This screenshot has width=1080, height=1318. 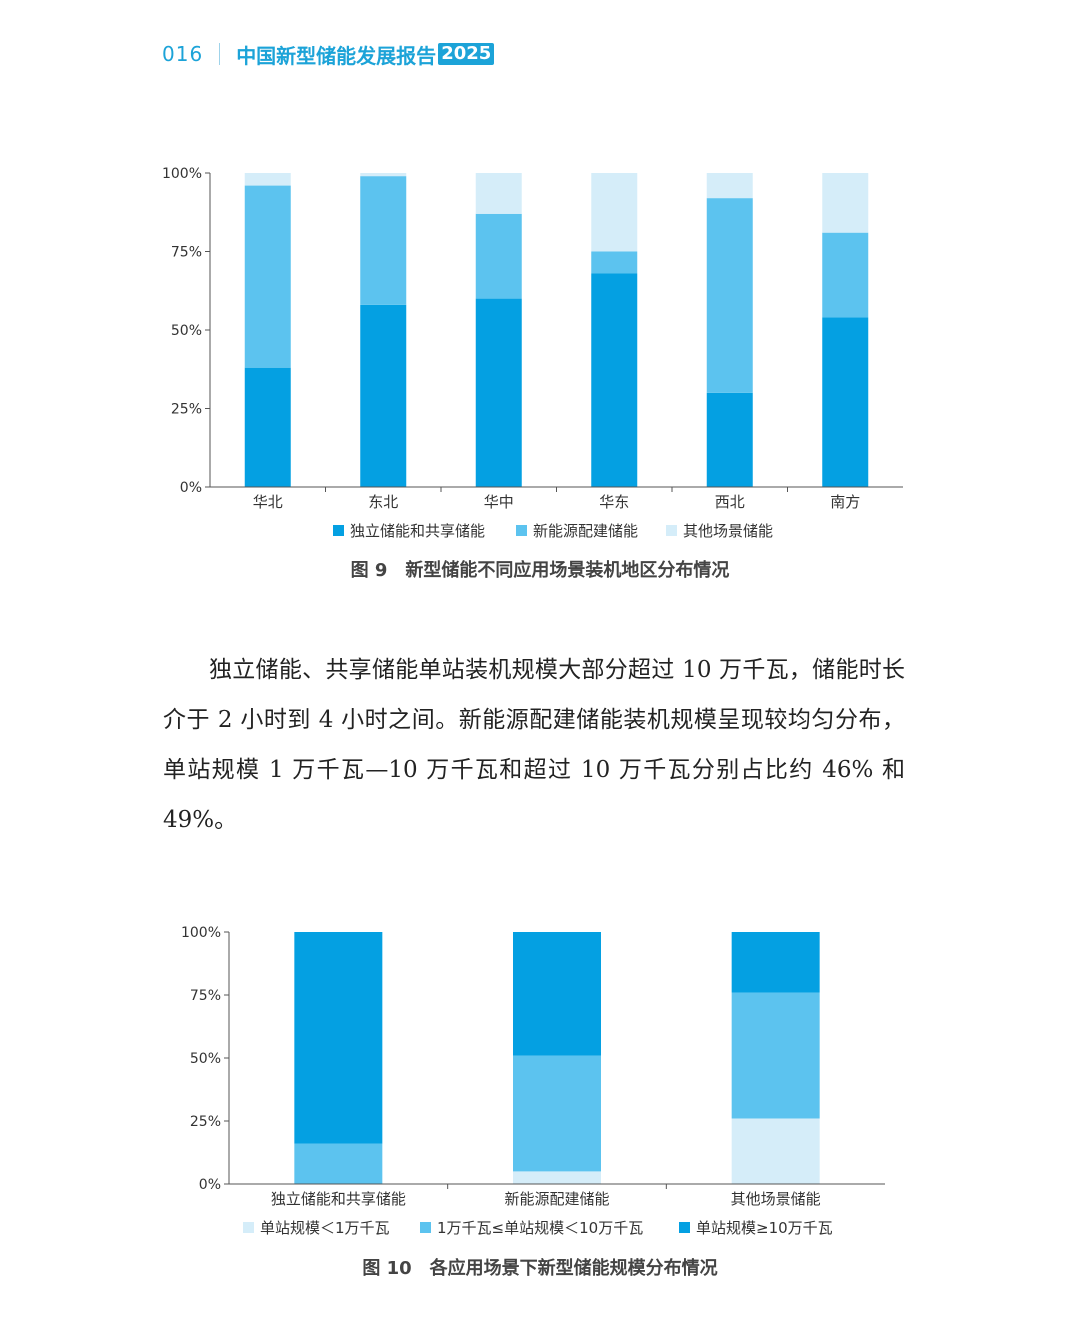 What do you see at coordinates (205, 1059) in the screenshot?
I see `fig10-ytick-label: 50%` at bounding box center [205, 1059].